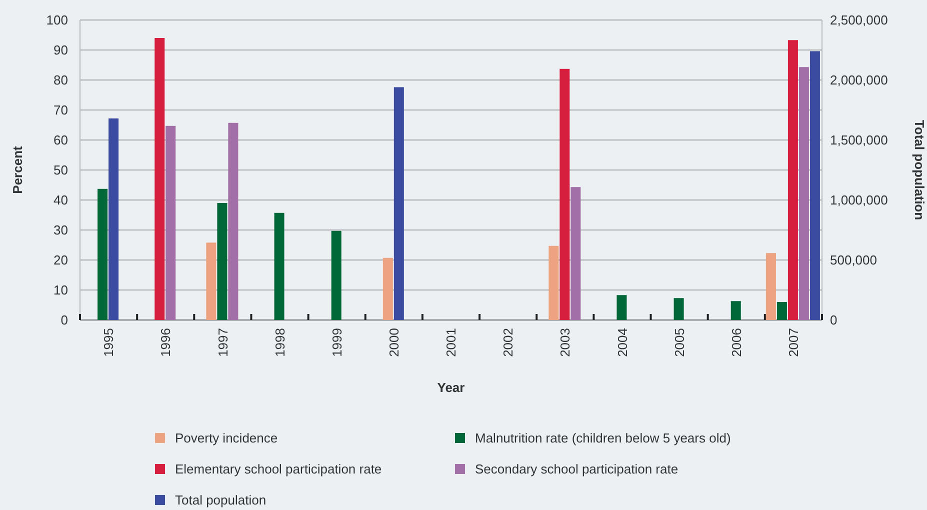  Describe the element at coordinates (394, 342) in the screenshot. I see `x-tick-label: 2000` at that location.